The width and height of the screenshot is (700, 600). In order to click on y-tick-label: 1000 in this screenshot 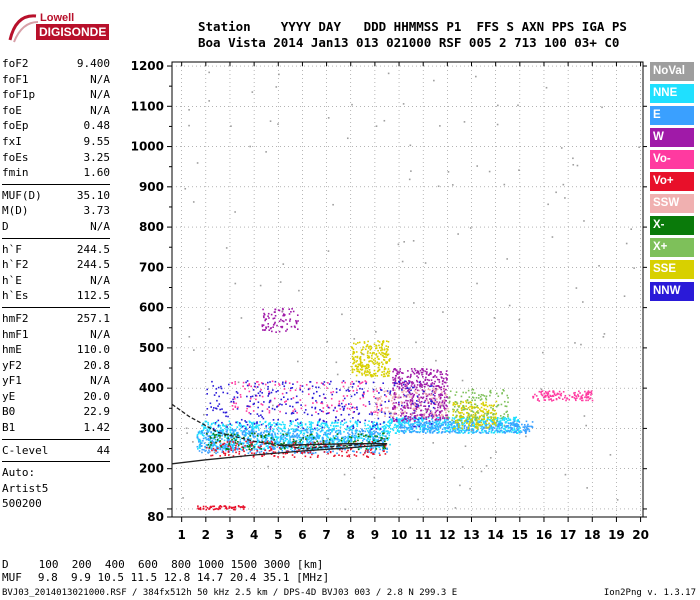, I will do `click(147, 147)`.